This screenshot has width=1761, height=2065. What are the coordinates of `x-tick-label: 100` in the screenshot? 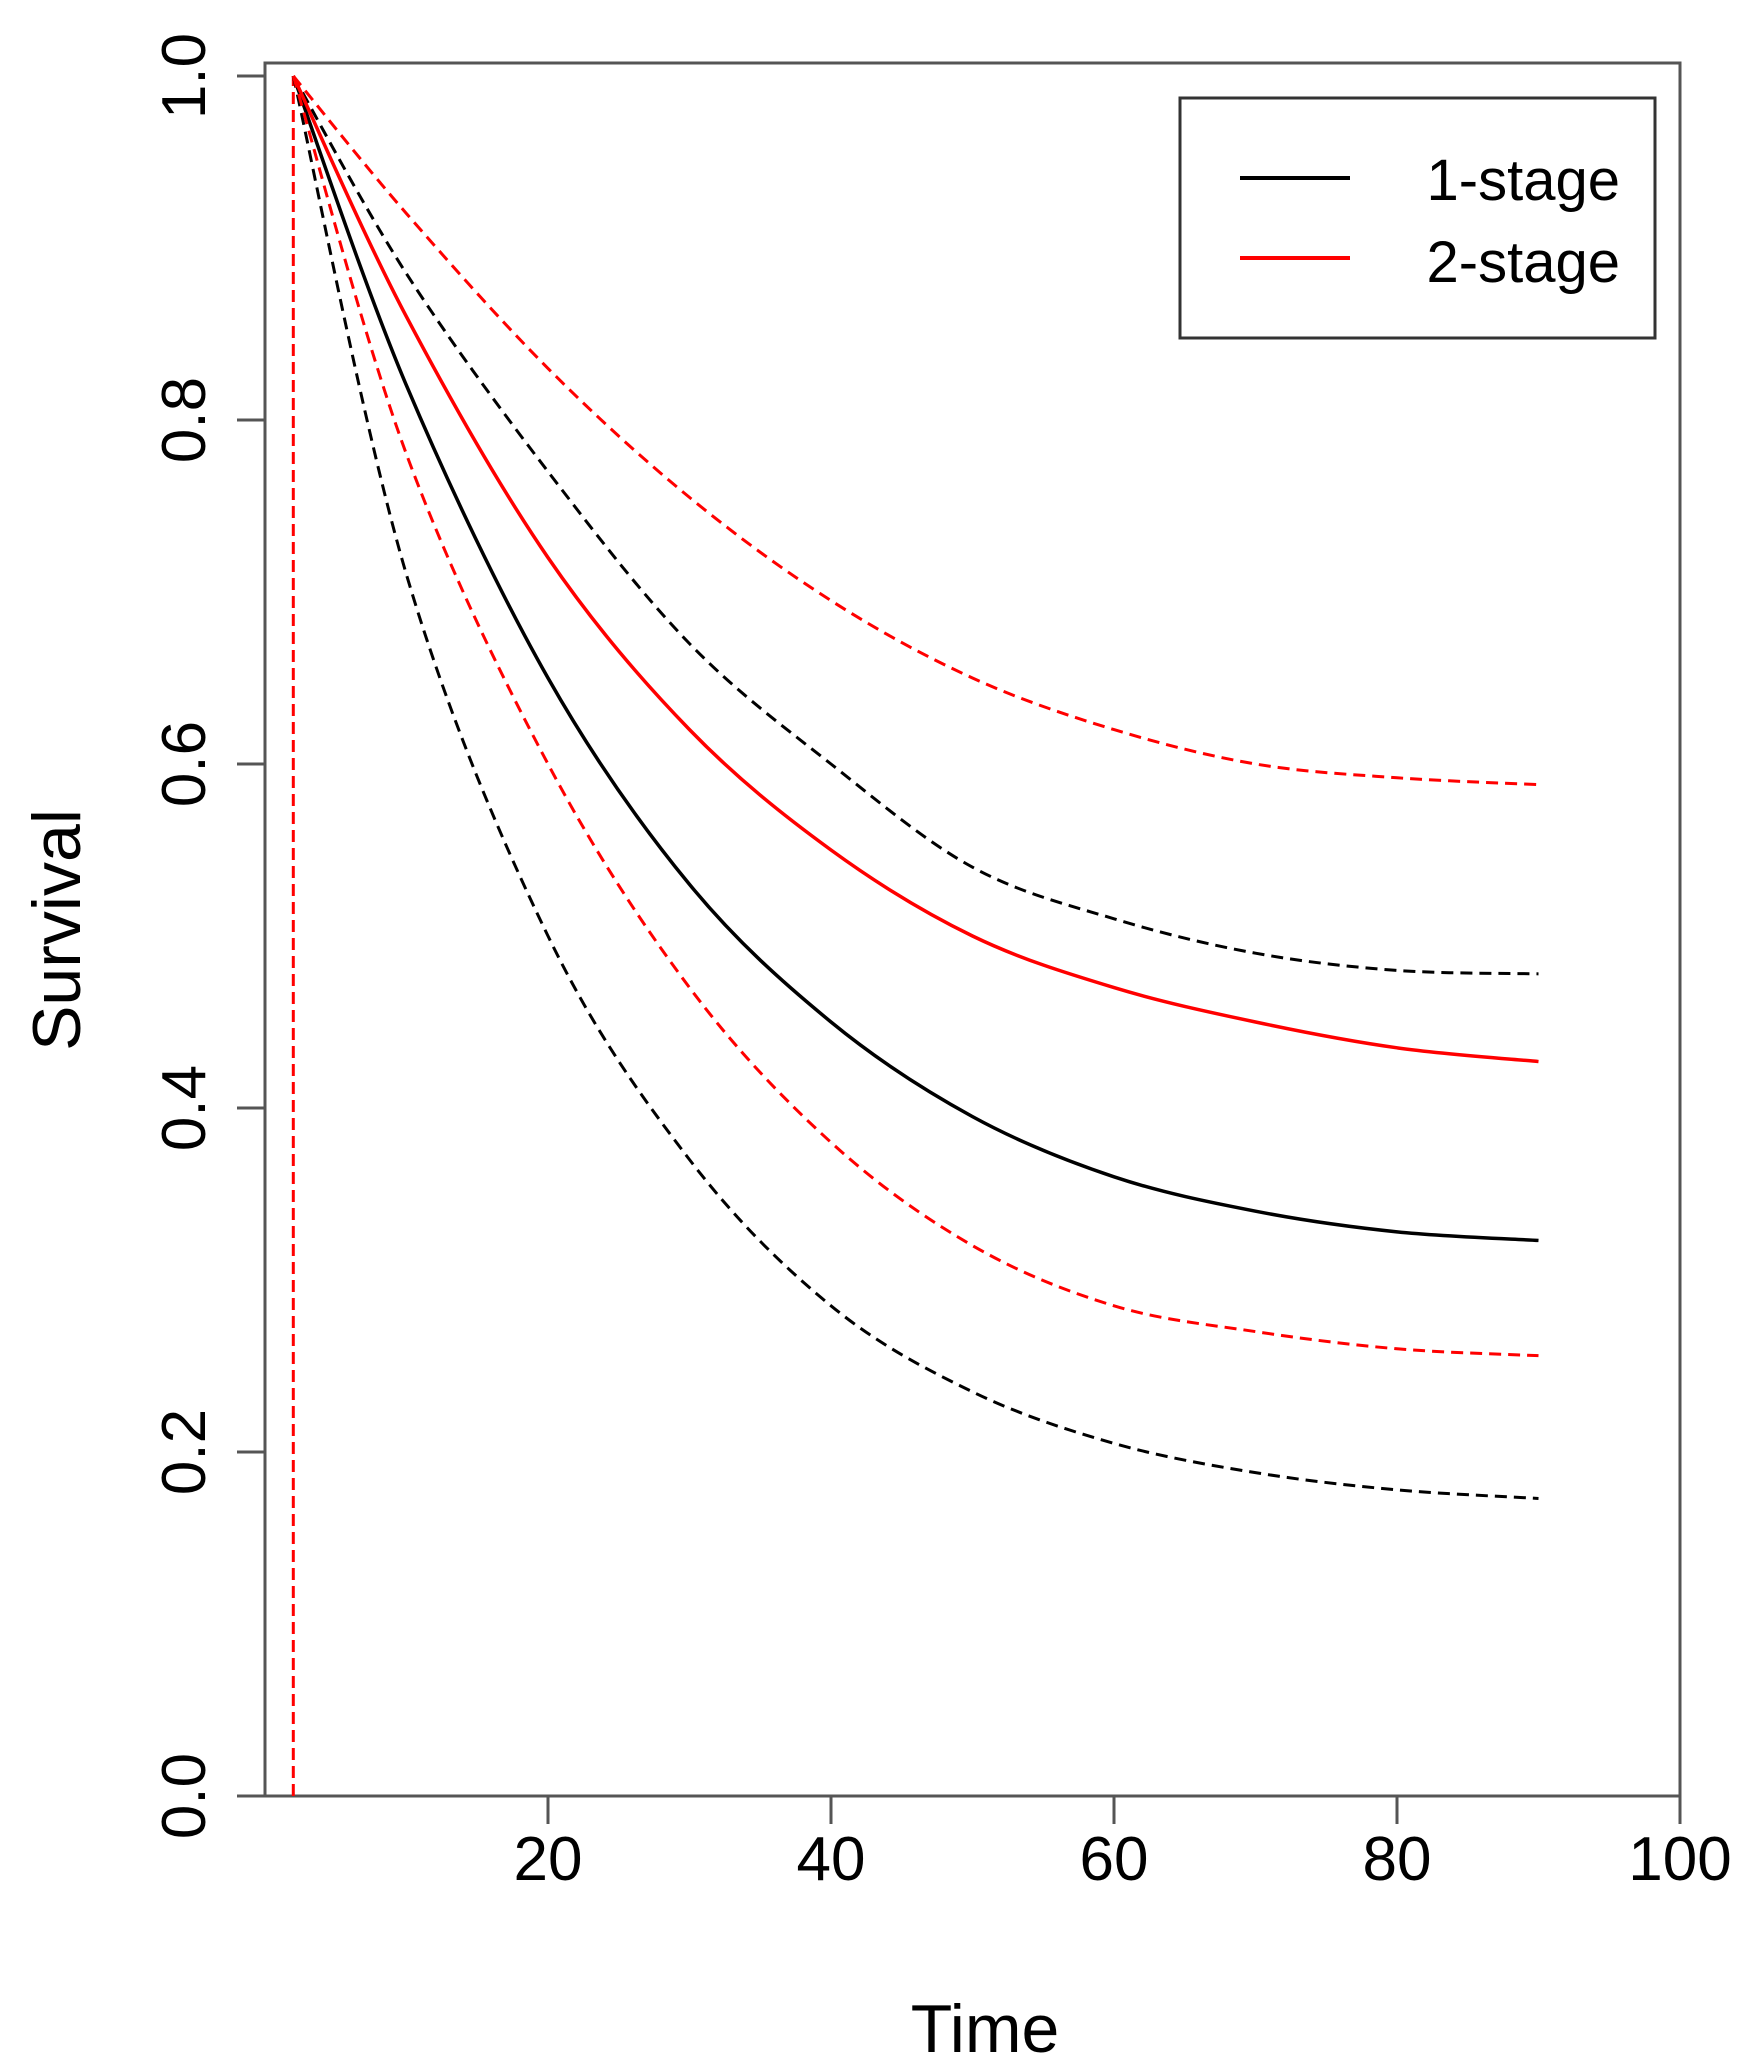 It's located at (1679, 1859).